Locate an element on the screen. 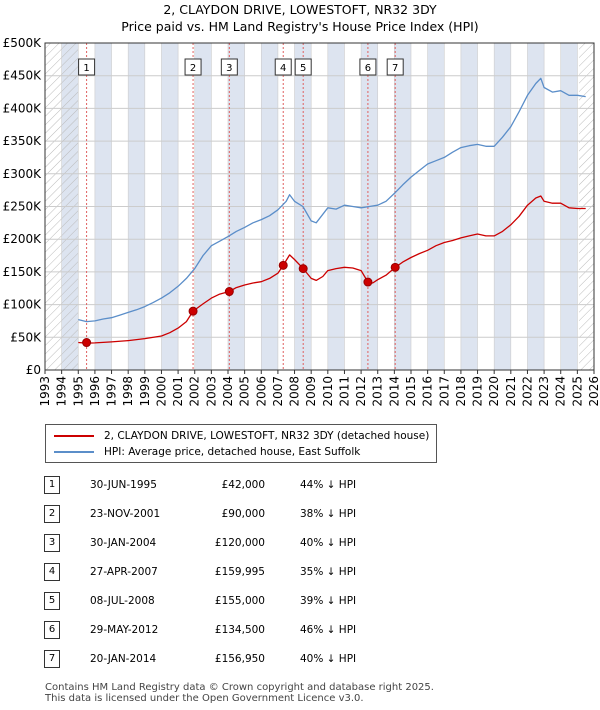  x-tick-label: 2020 is located at coordinates (494, 391).